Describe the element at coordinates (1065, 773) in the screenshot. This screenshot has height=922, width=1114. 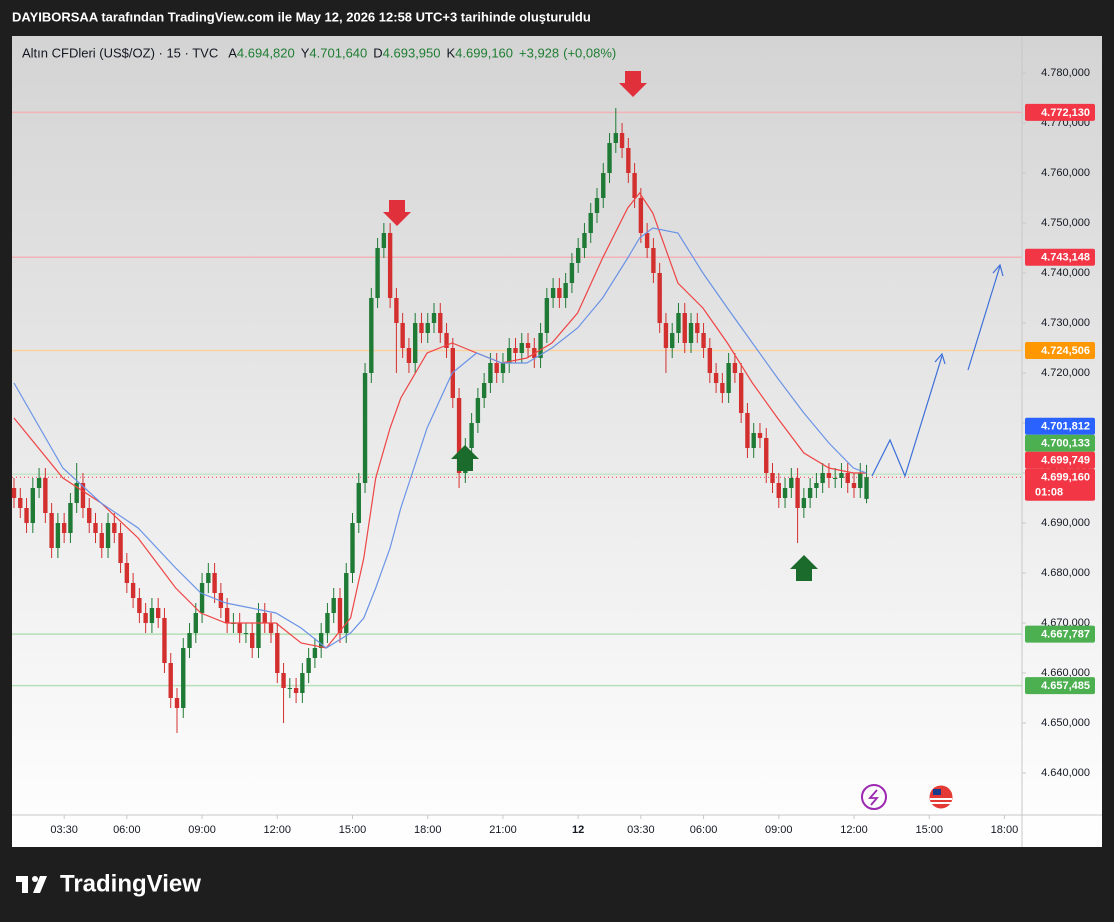
I see `y-tick-label: 4.640,000` at that location.